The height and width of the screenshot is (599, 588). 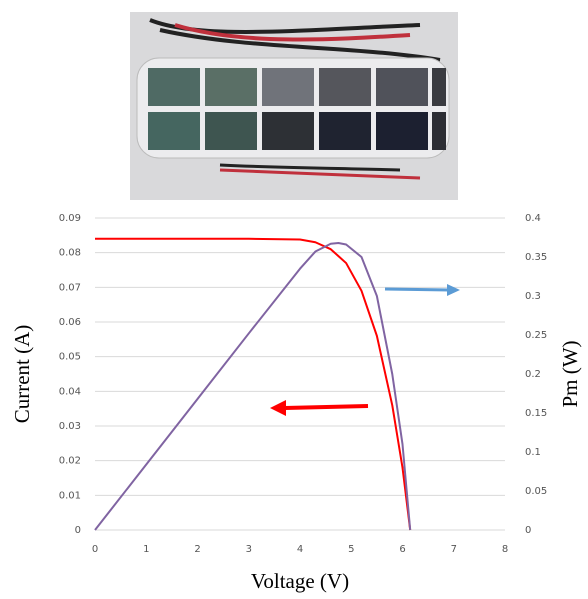 I want to click on x-tick-label: 1, so click(x=146, y=549).